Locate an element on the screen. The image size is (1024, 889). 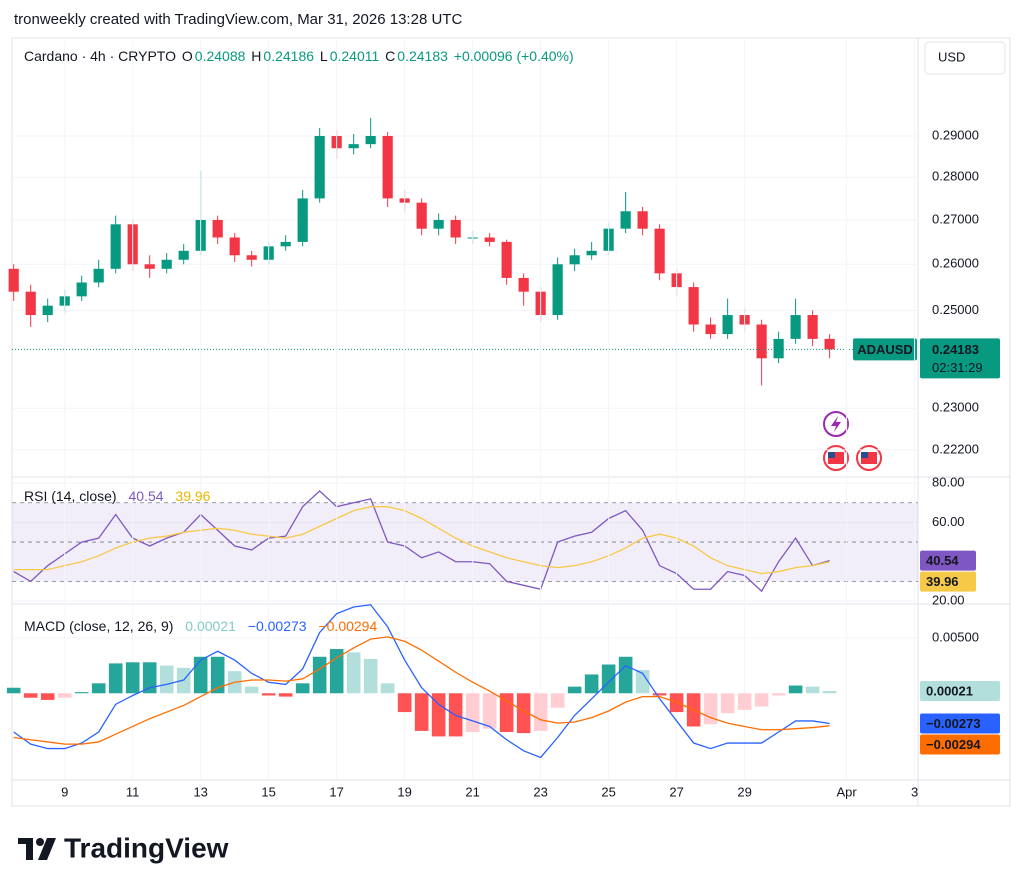
y-tick-label: 0.22200 is located at coordinates (955, 448).